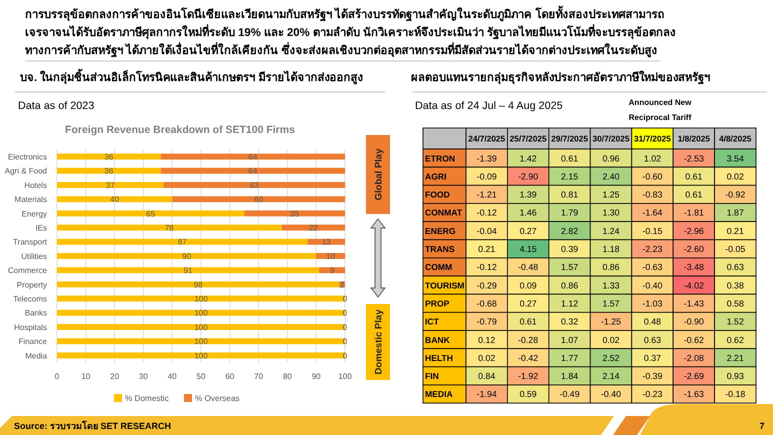 The image size is (773, 435). I want to click on data-label: 1.18, so click(611, 249).